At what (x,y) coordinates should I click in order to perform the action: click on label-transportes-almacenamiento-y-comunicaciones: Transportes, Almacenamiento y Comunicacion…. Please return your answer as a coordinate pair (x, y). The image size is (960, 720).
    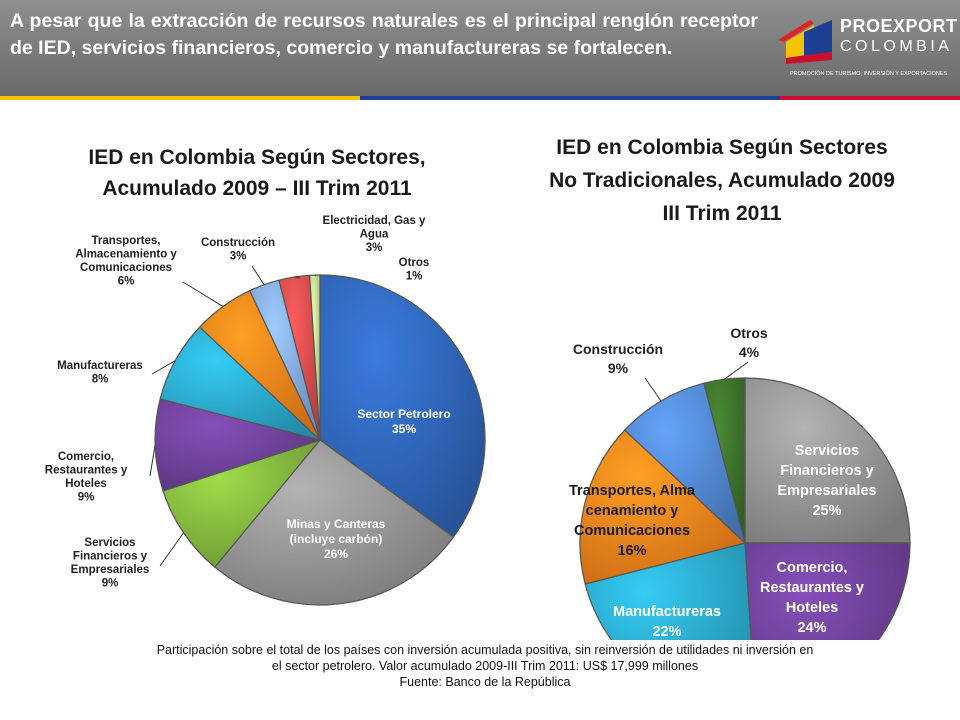
    Looking at the image, I should click on (126, 261).